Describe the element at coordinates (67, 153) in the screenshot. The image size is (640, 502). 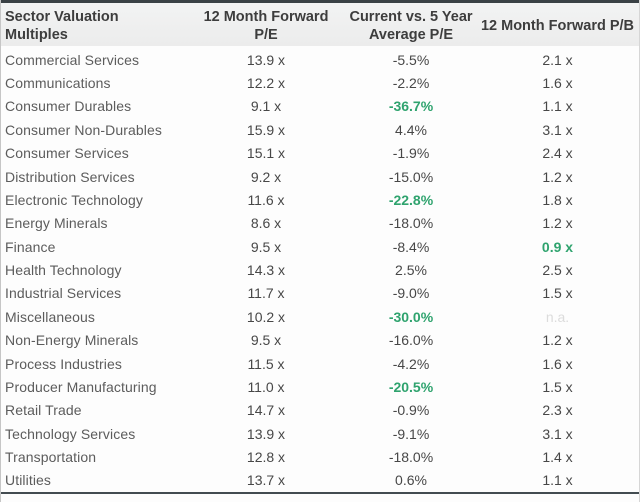
I see `sector-name: Consumer Services` at that location.